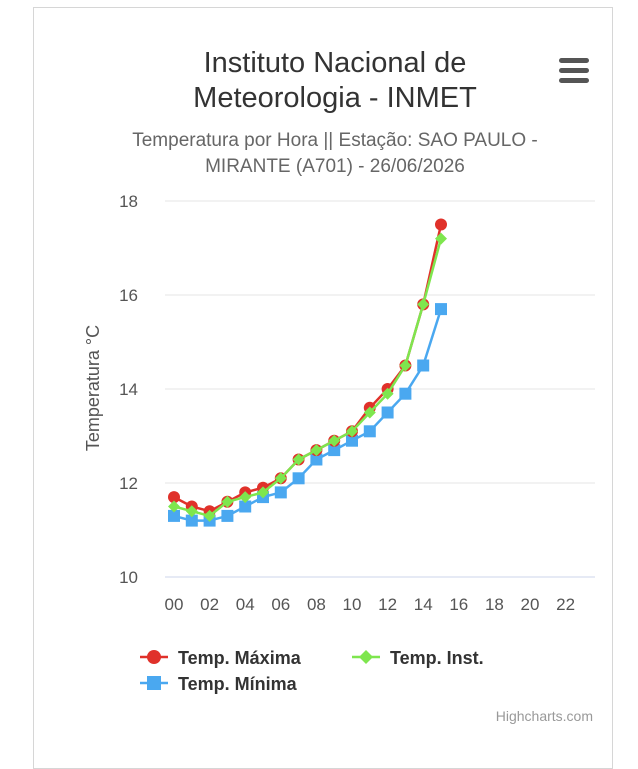 The image size is (638, 769). I want to click on y-tick-label: 16, so click(128, 295).